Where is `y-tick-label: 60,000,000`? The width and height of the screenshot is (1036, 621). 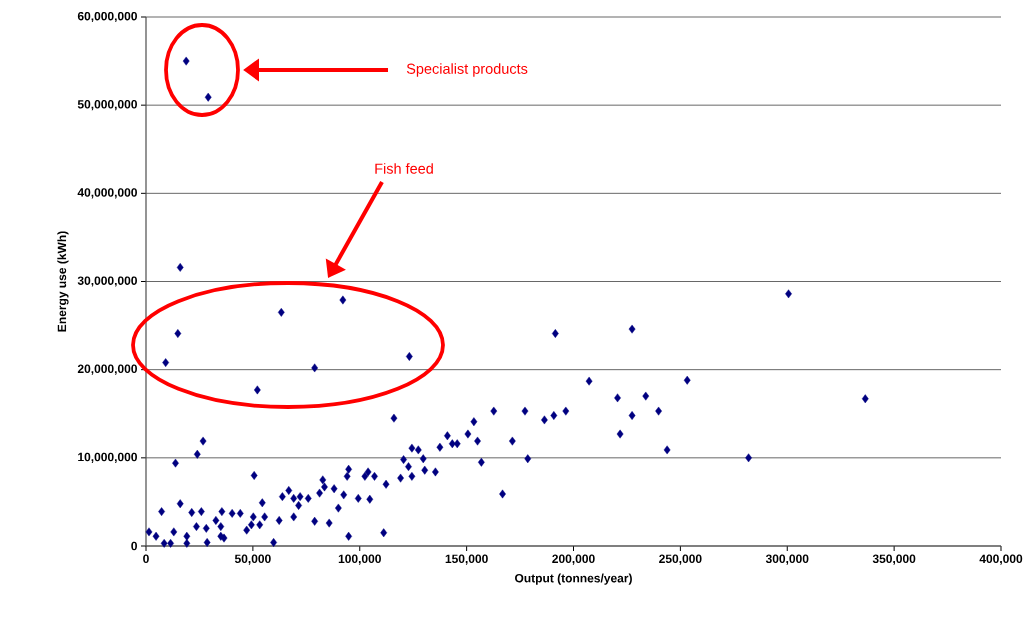 y-tick-label: 60,000,000 is located at coordinates (107, 17).